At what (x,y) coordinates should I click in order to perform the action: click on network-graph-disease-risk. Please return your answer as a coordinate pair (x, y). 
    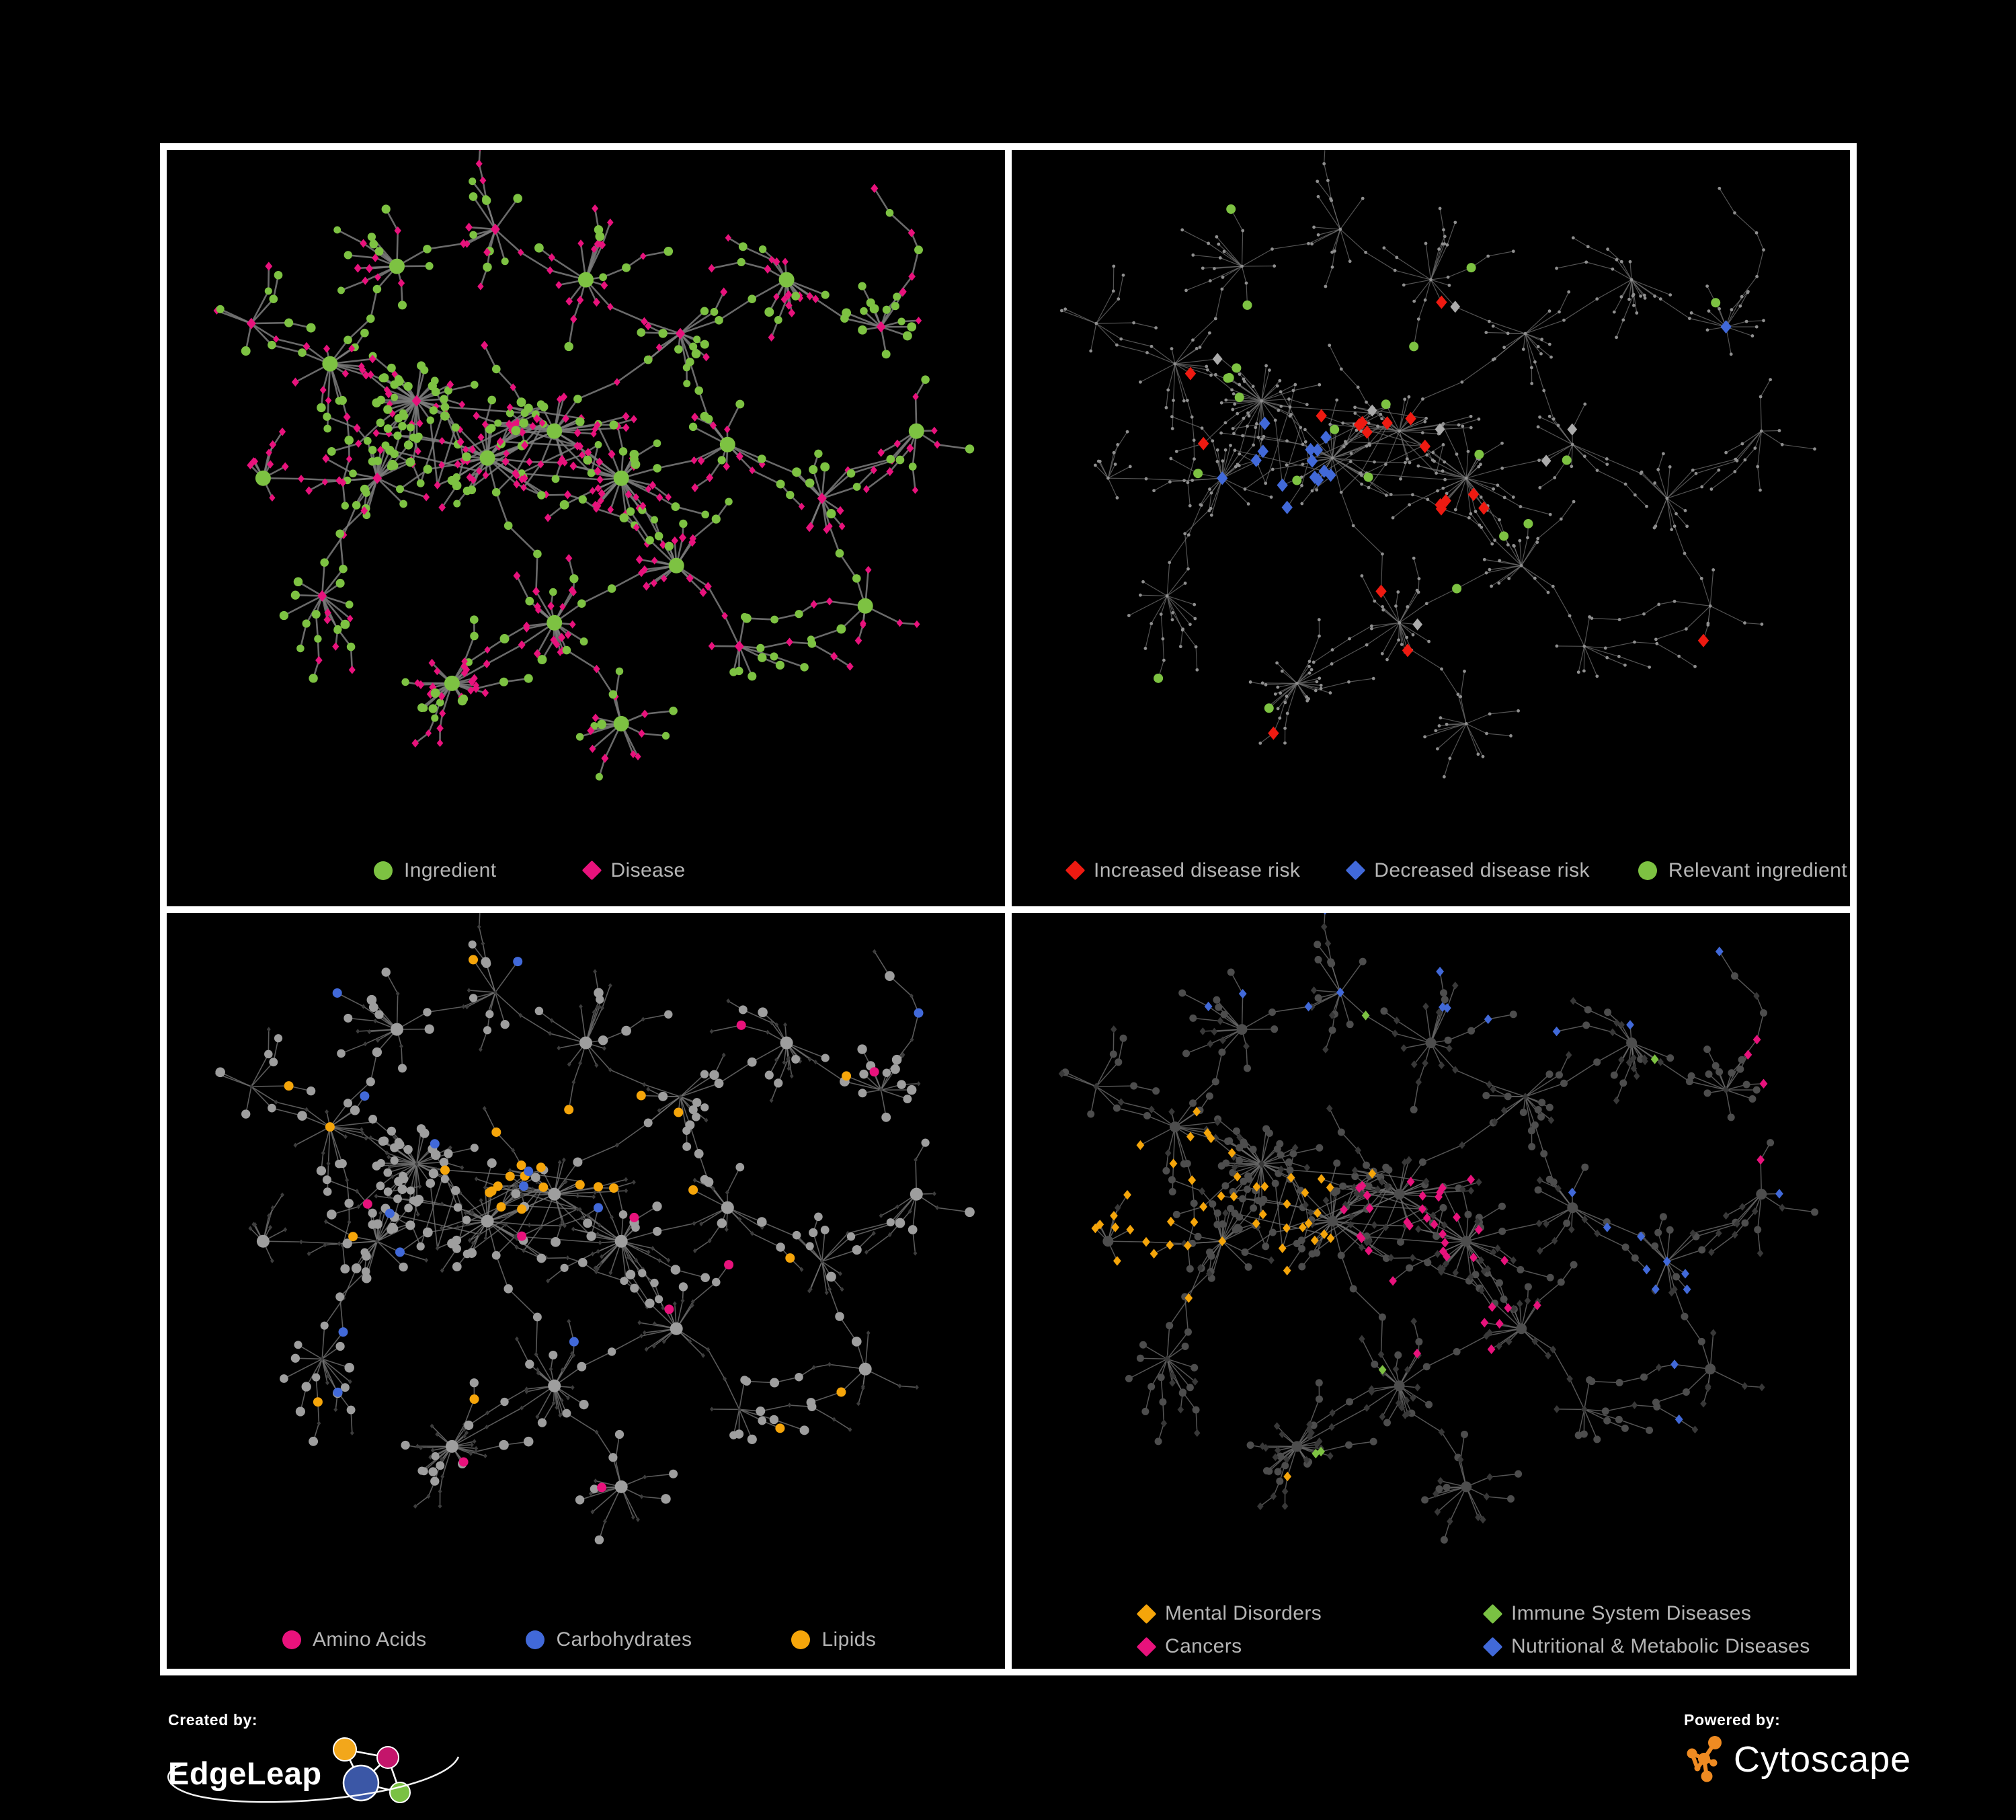
    Looking at the image, I should click on (1438, 464).